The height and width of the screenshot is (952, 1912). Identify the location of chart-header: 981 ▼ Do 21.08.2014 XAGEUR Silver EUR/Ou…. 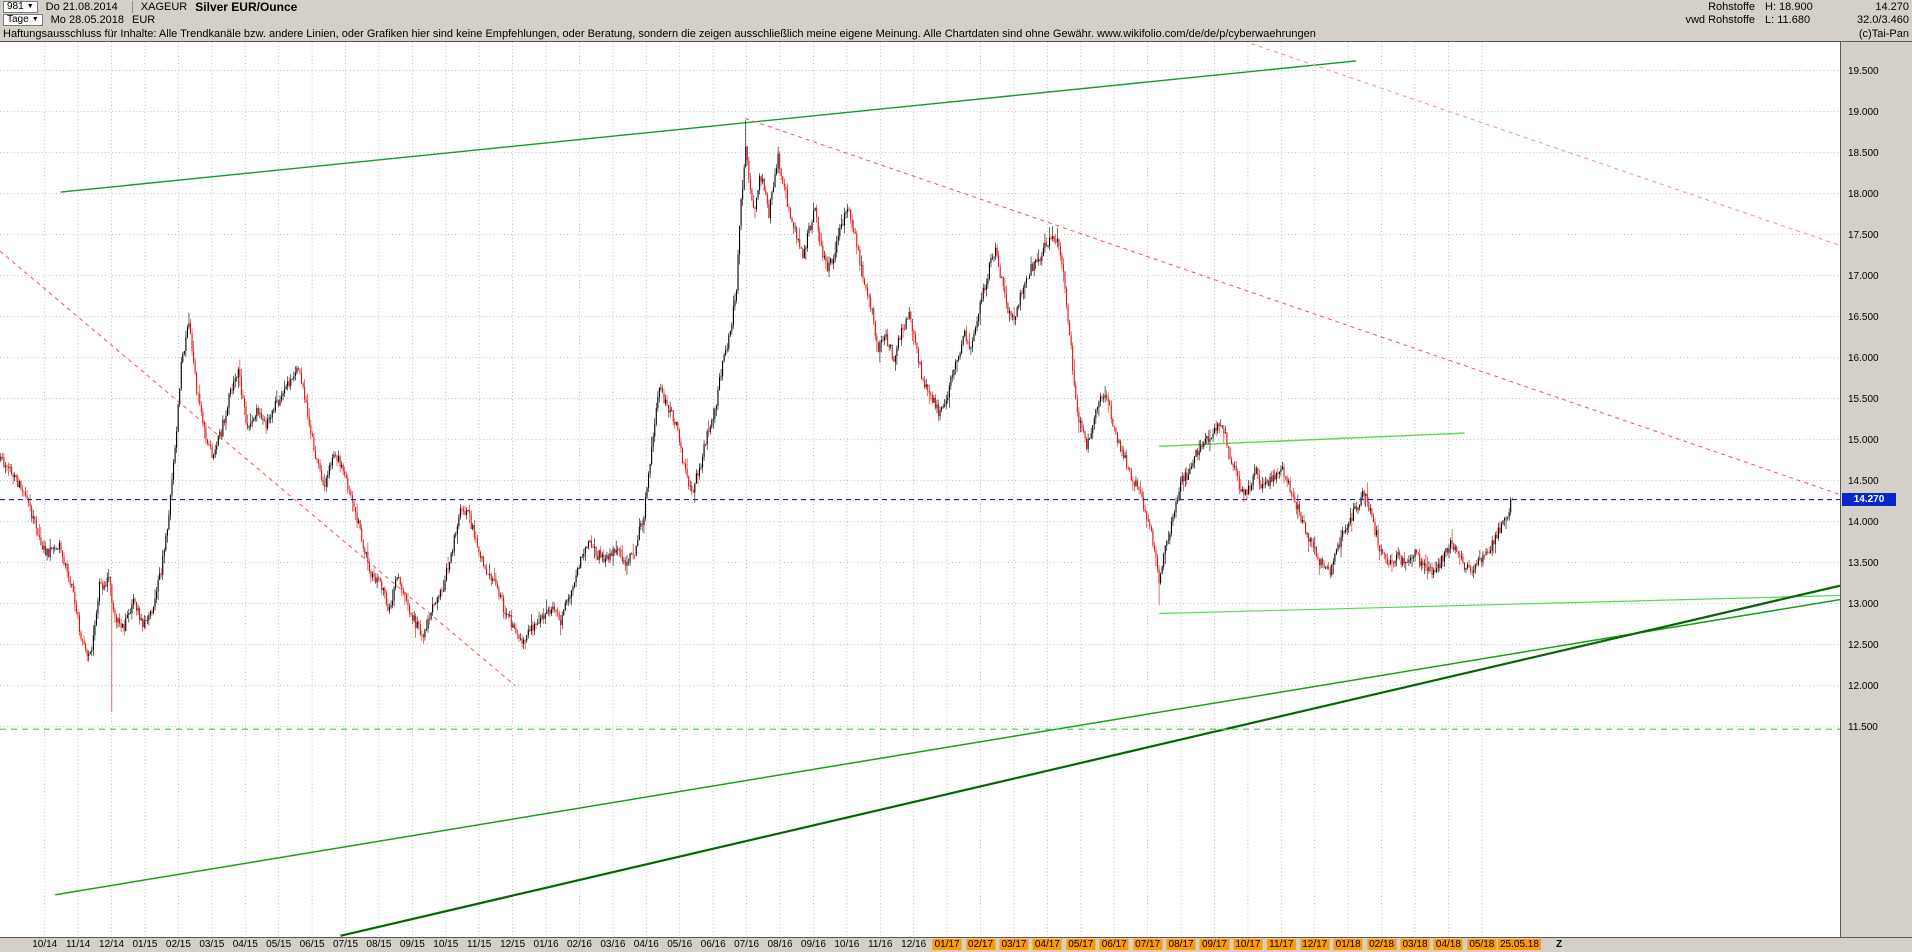
(956, 21).